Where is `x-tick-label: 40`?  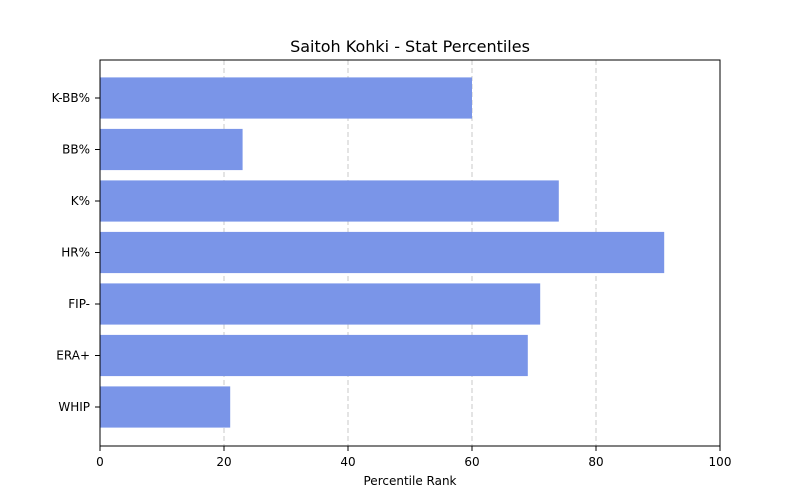
x-tick-label: 40 is located at coordinates (347, 462).